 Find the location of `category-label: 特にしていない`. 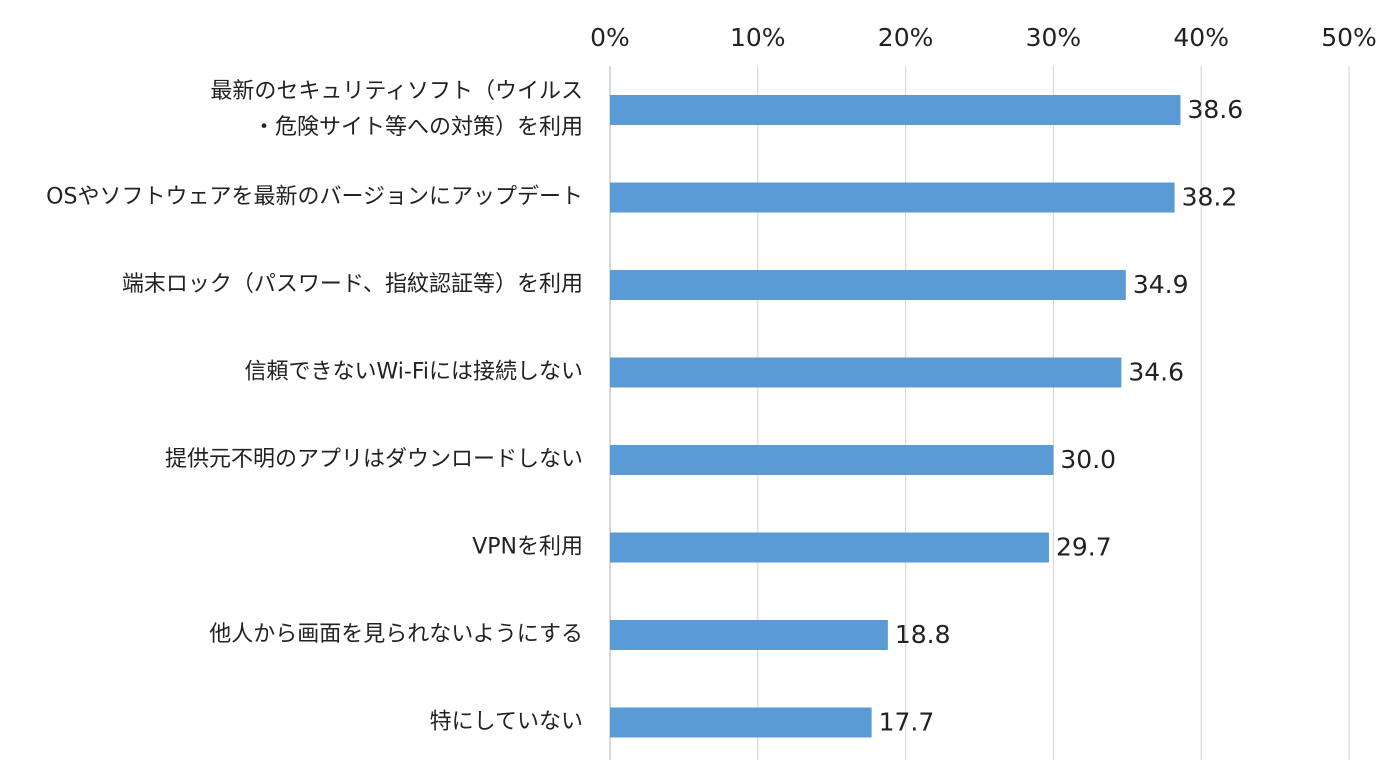

category-label: 特にしていない is located at coordinates (506, 722).